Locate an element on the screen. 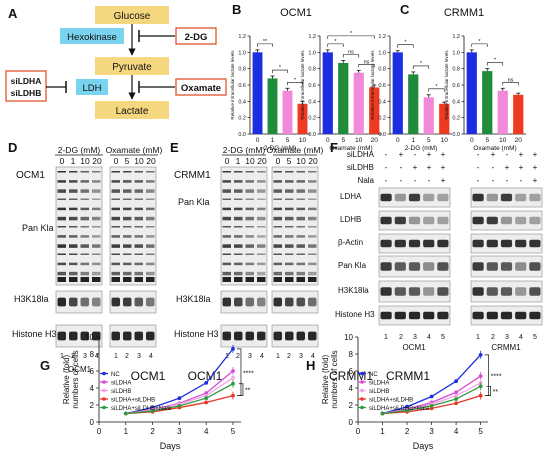  x-tick-label: 2 is located at coordinates (407, 431).